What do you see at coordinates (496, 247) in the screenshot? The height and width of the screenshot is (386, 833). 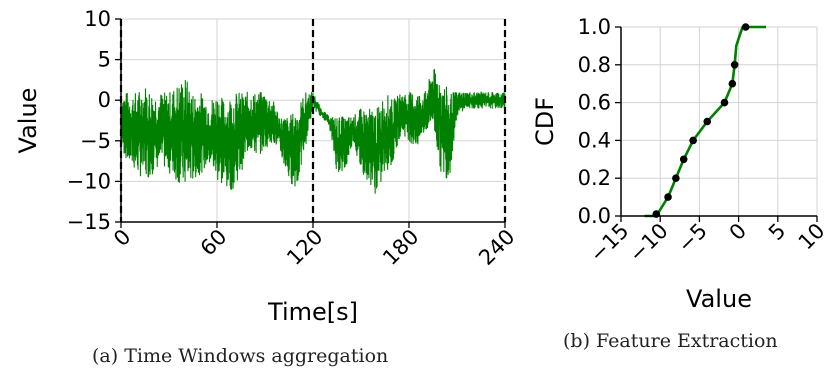 I see `x-tick-label: 240` at bounding box center [496, 247].